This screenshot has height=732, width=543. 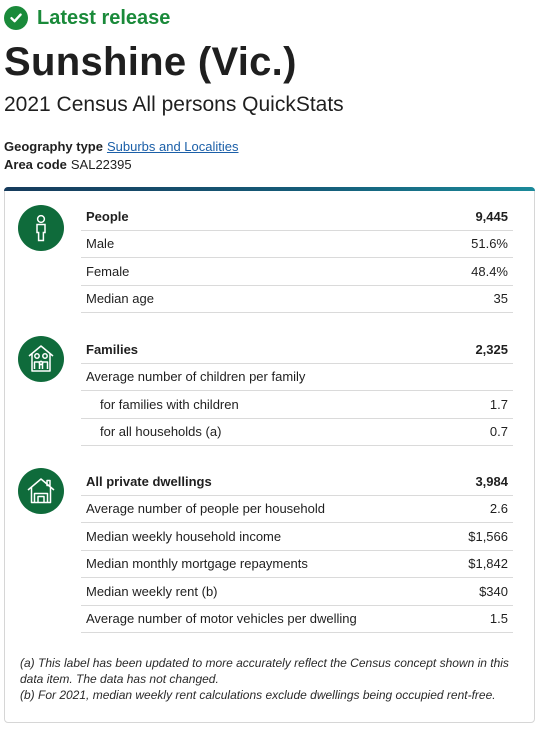 I want to click on page-title: Sunshine (Vic.), so click(x=150, y=62).